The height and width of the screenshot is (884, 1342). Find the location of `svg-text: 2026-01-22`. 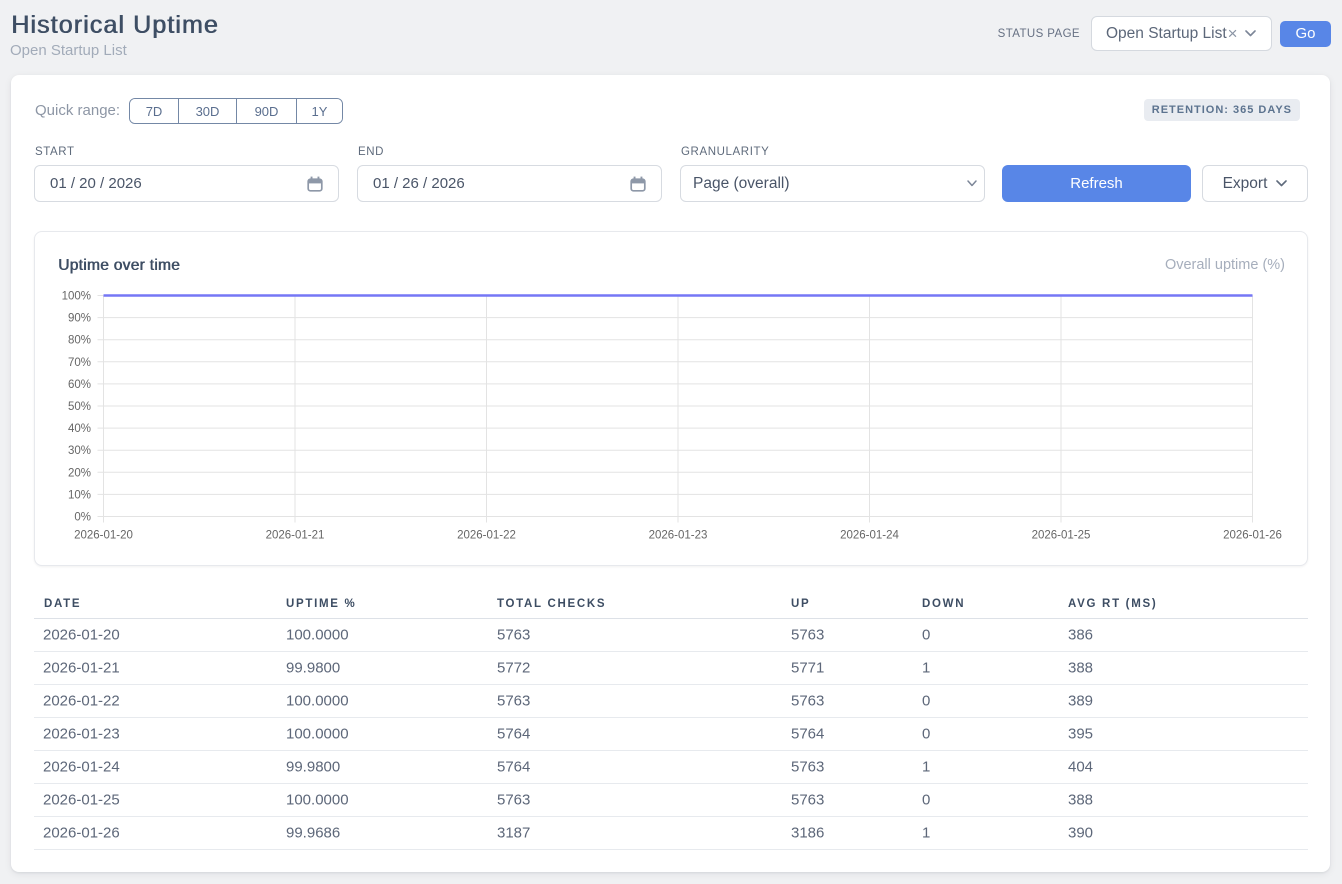

svg-text: 2026-01-22 is located at coordinates (486, 536).